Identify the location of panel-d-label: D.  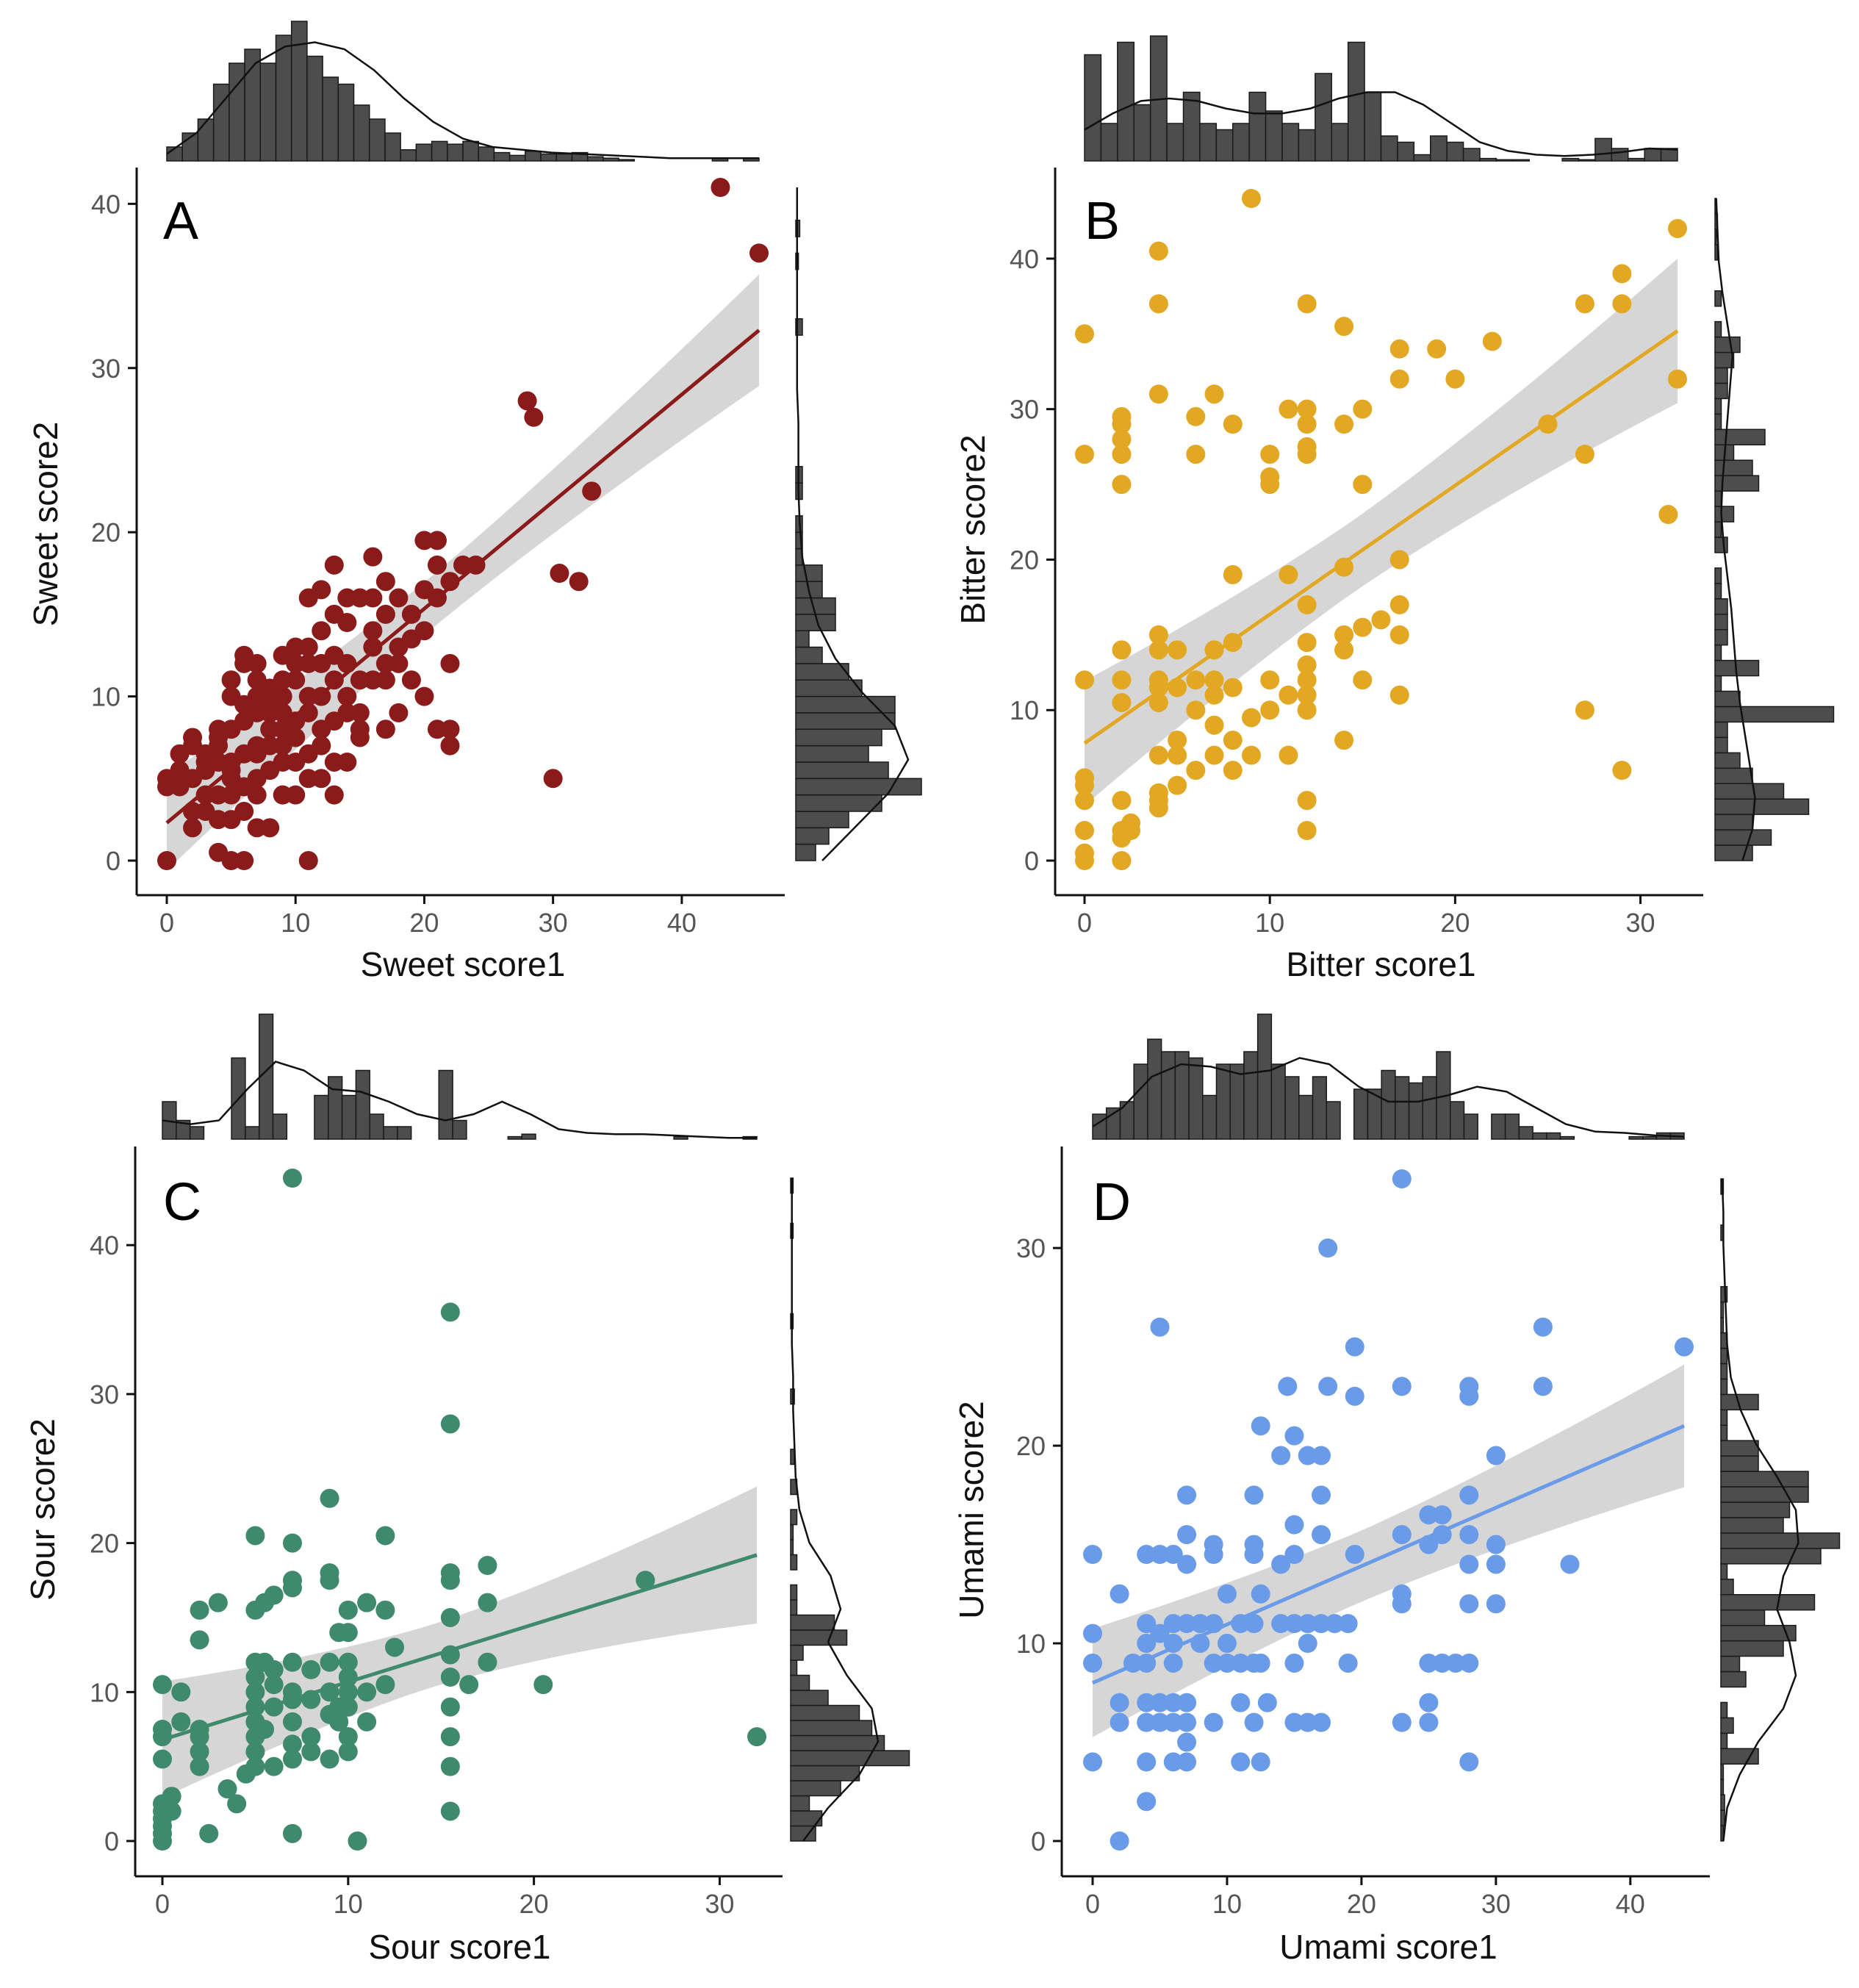
(1112, 1202).